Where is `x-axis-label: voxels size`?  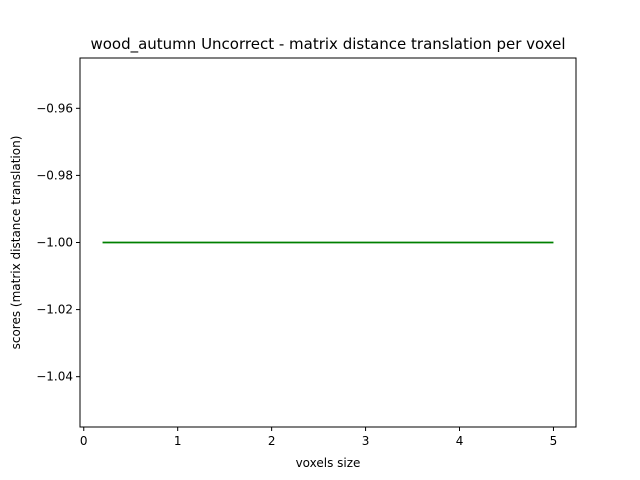
x-axis-label: voxels size is located at coordinates (328, 463).